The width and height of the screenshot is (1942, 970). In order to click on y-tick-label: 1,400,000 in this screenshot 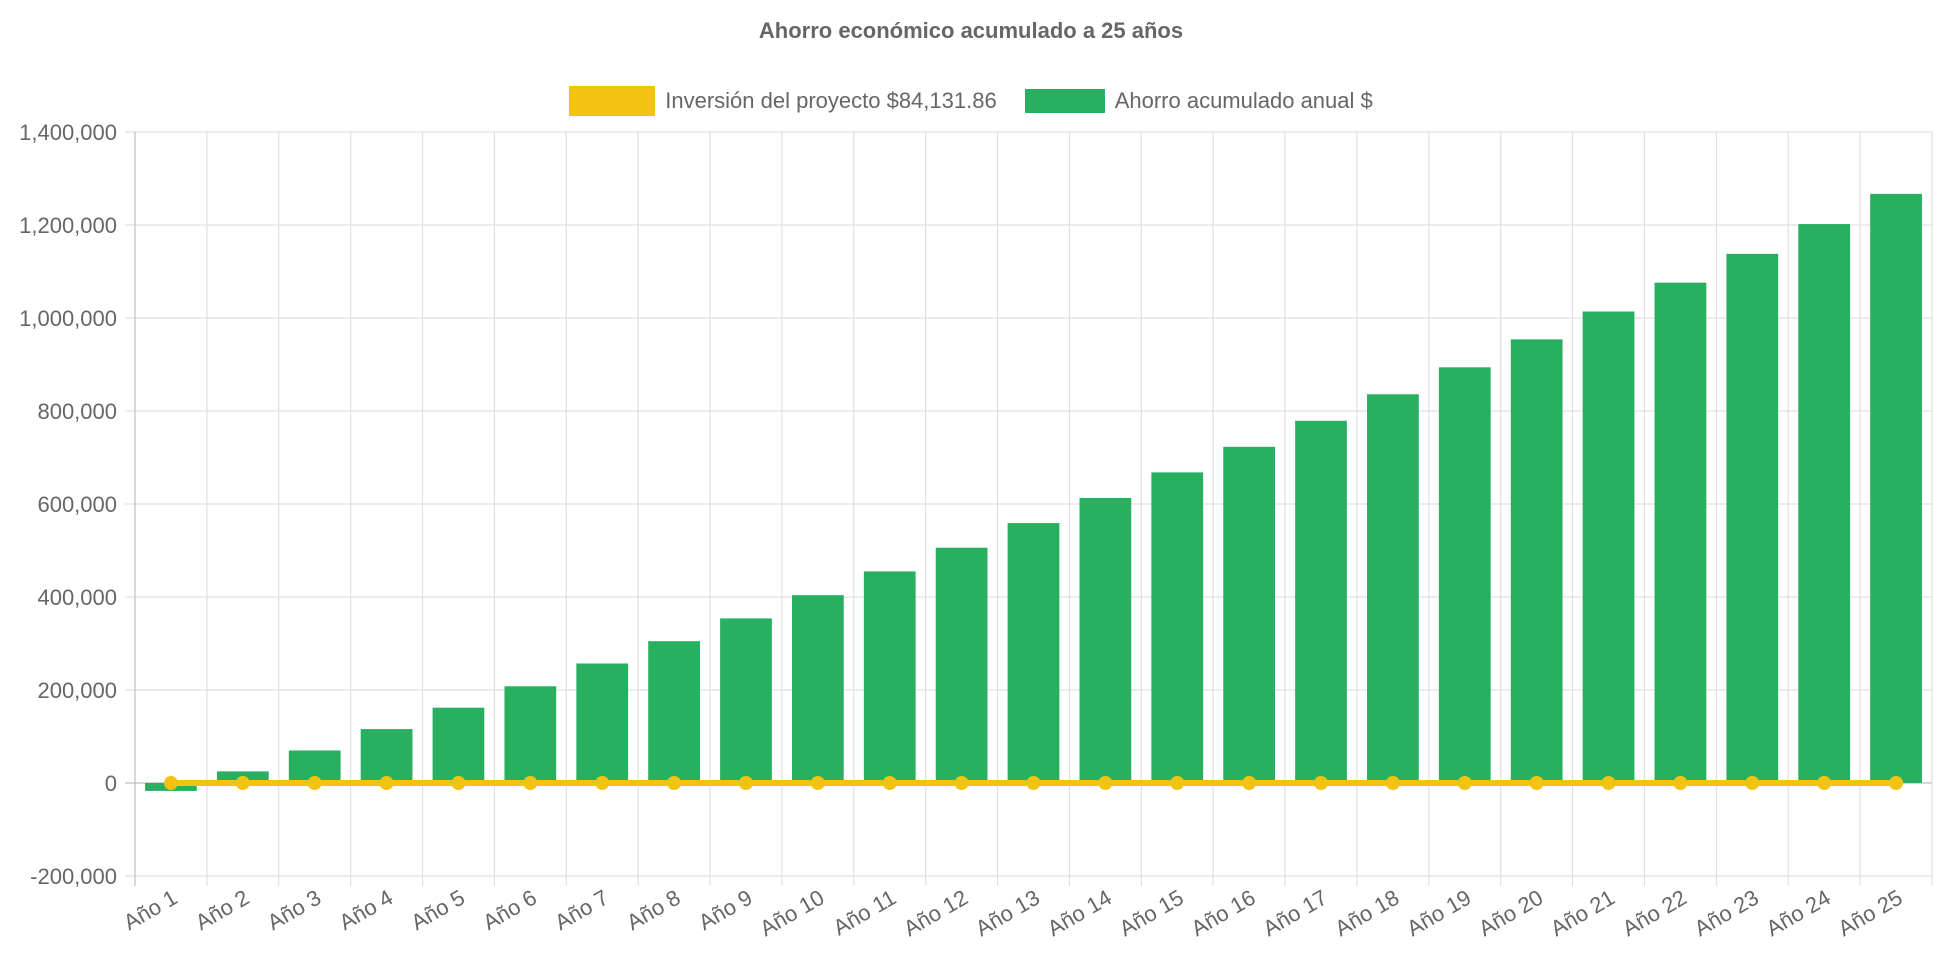, I will do `click(68, 132)`.